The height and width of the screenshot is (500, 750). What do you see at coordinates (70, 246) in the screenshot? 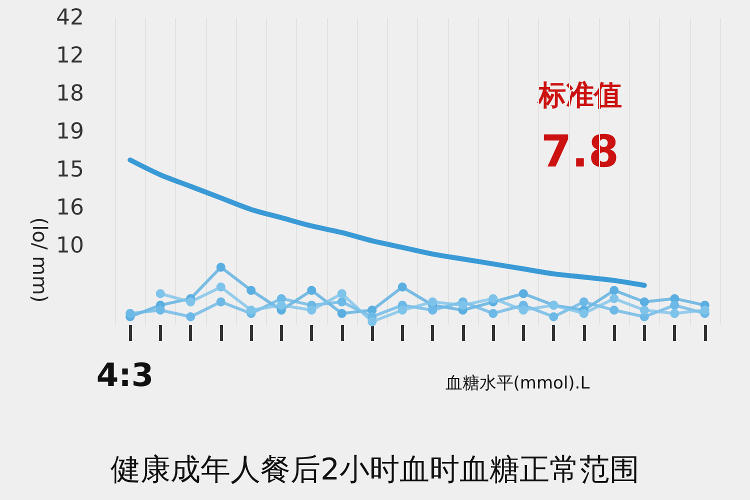
I see `text: 10` at bounding box center [70, 246].